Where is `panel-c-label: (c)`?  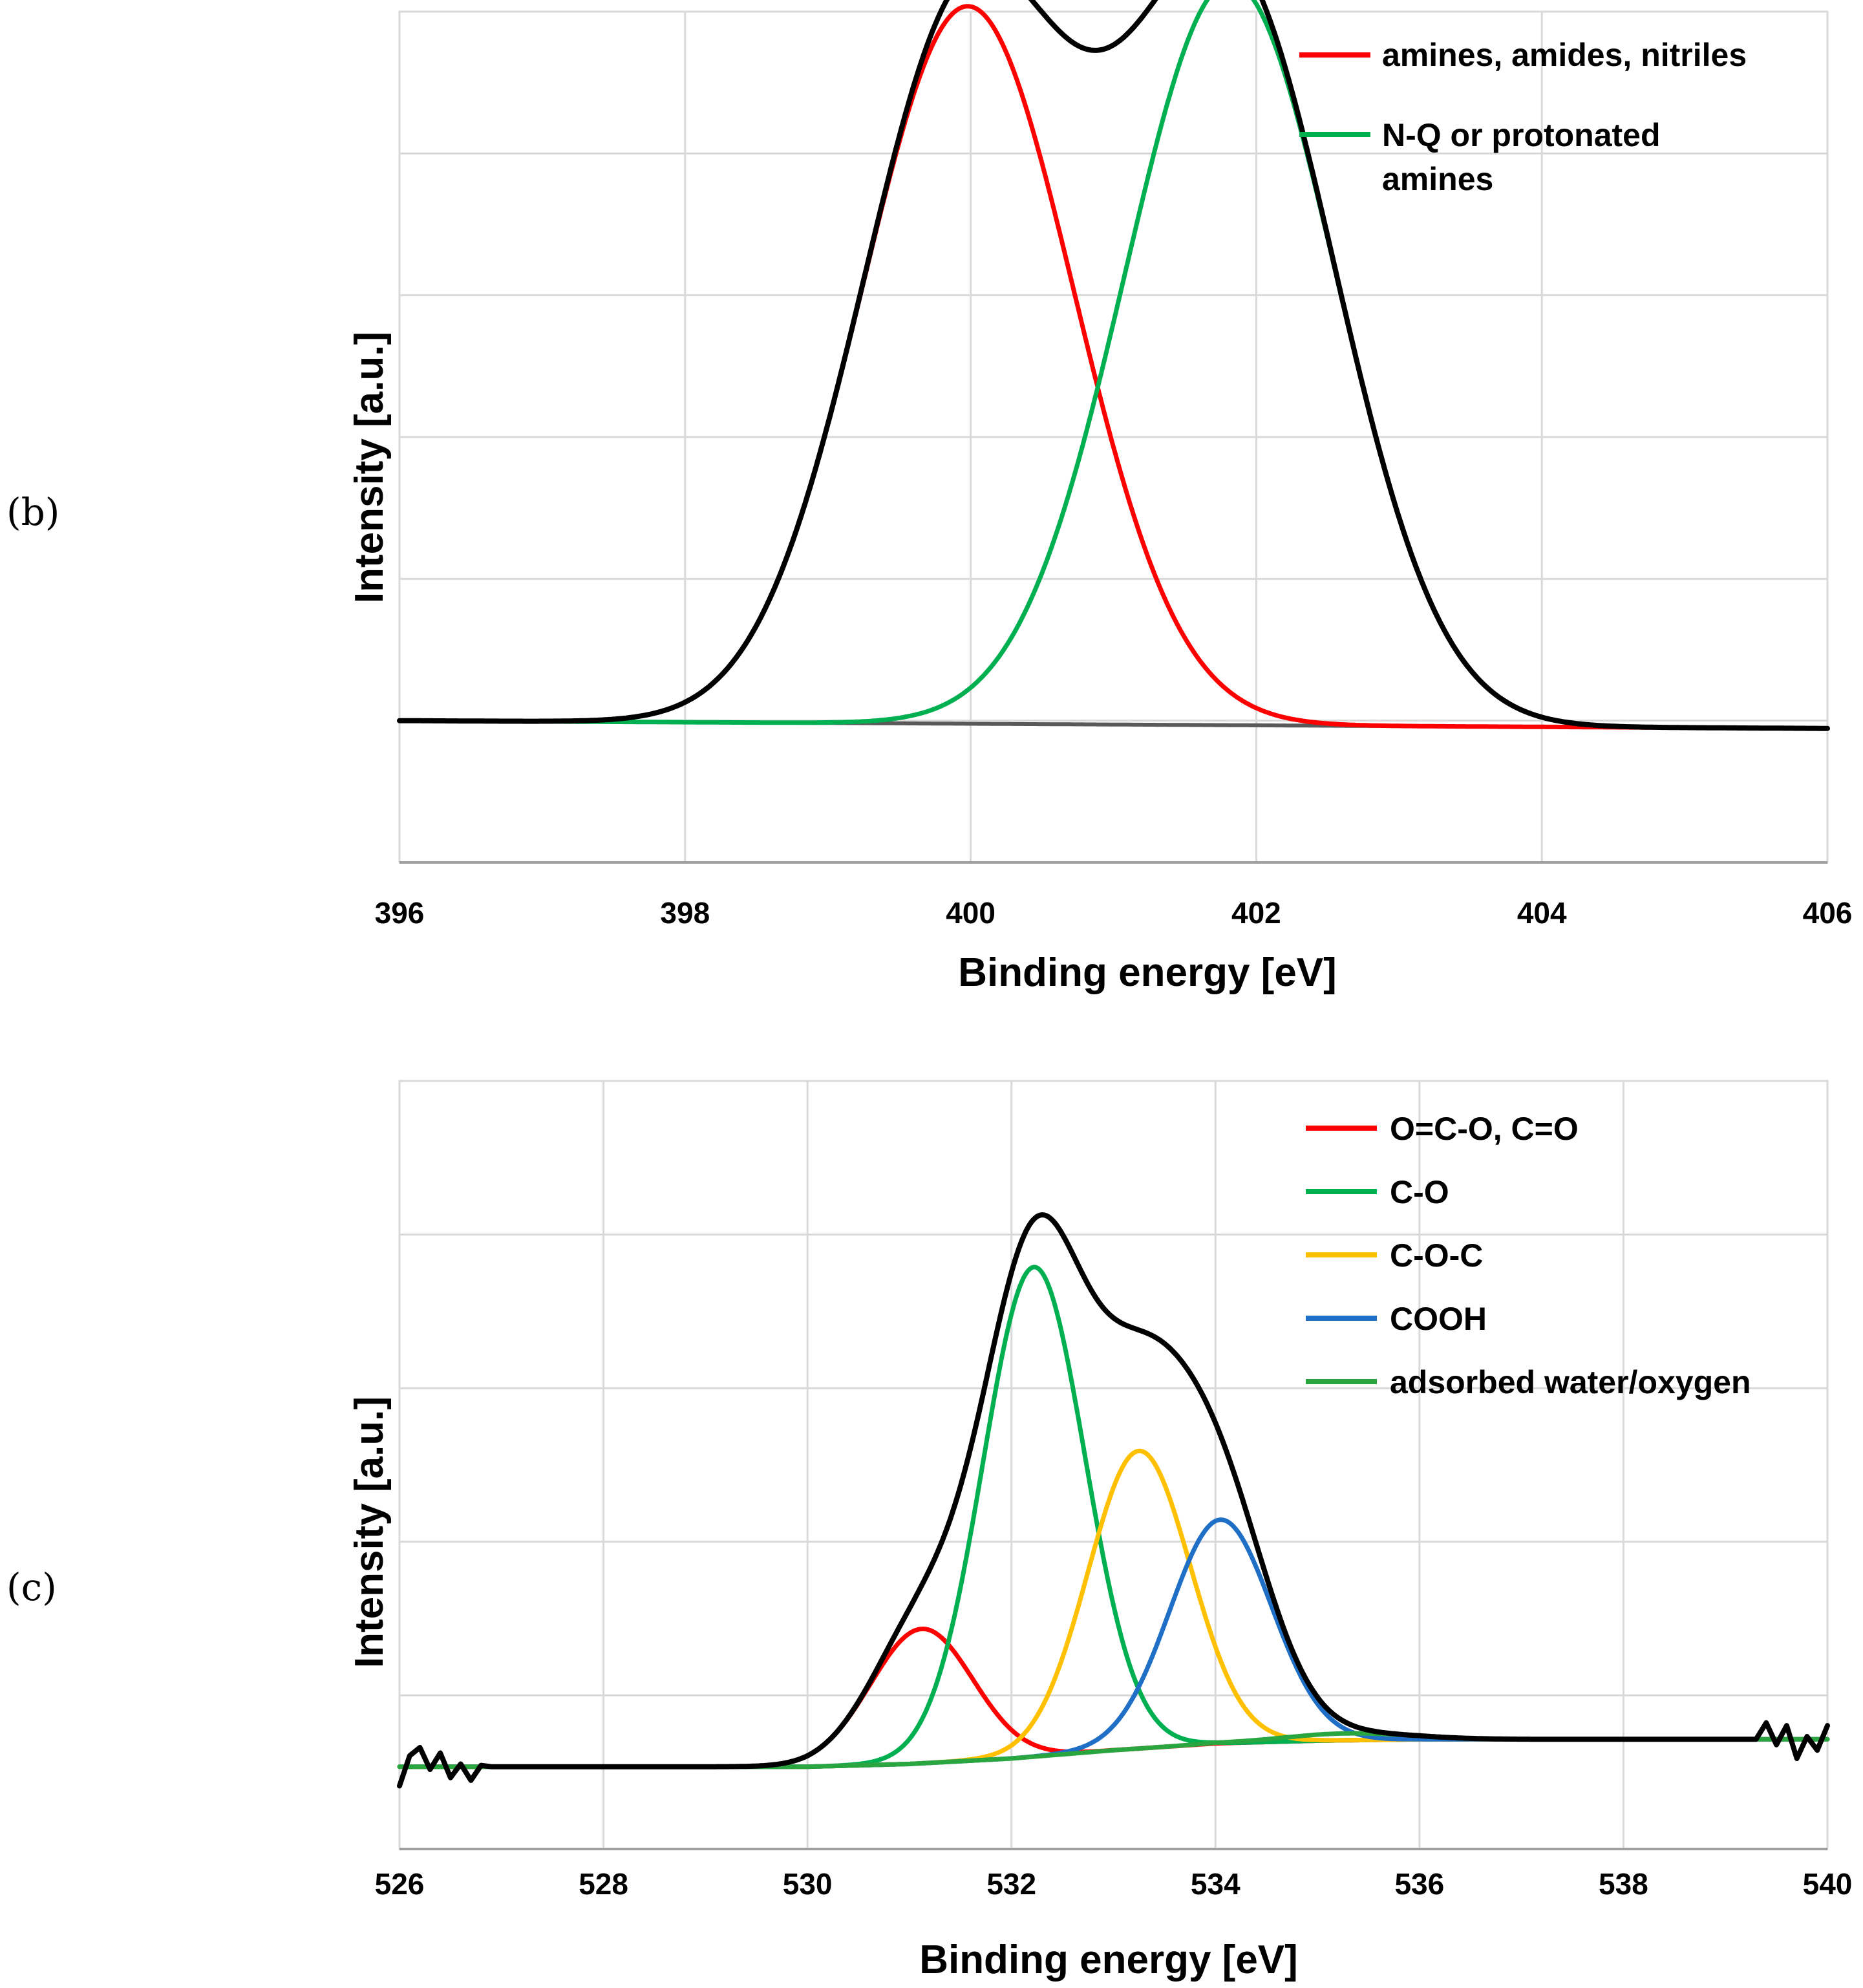
panel-c-label: (c) is located at coordinates (31, 1587).